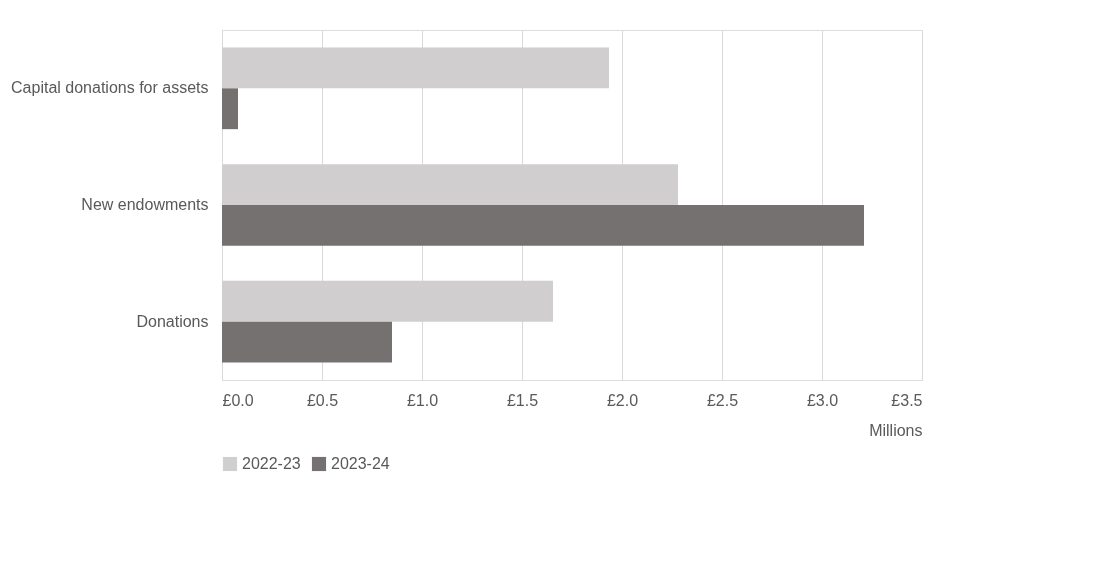  Describe the element at coordinates (896, 430) in the screenshot. I see `x-axis-title: Millions` at that location.